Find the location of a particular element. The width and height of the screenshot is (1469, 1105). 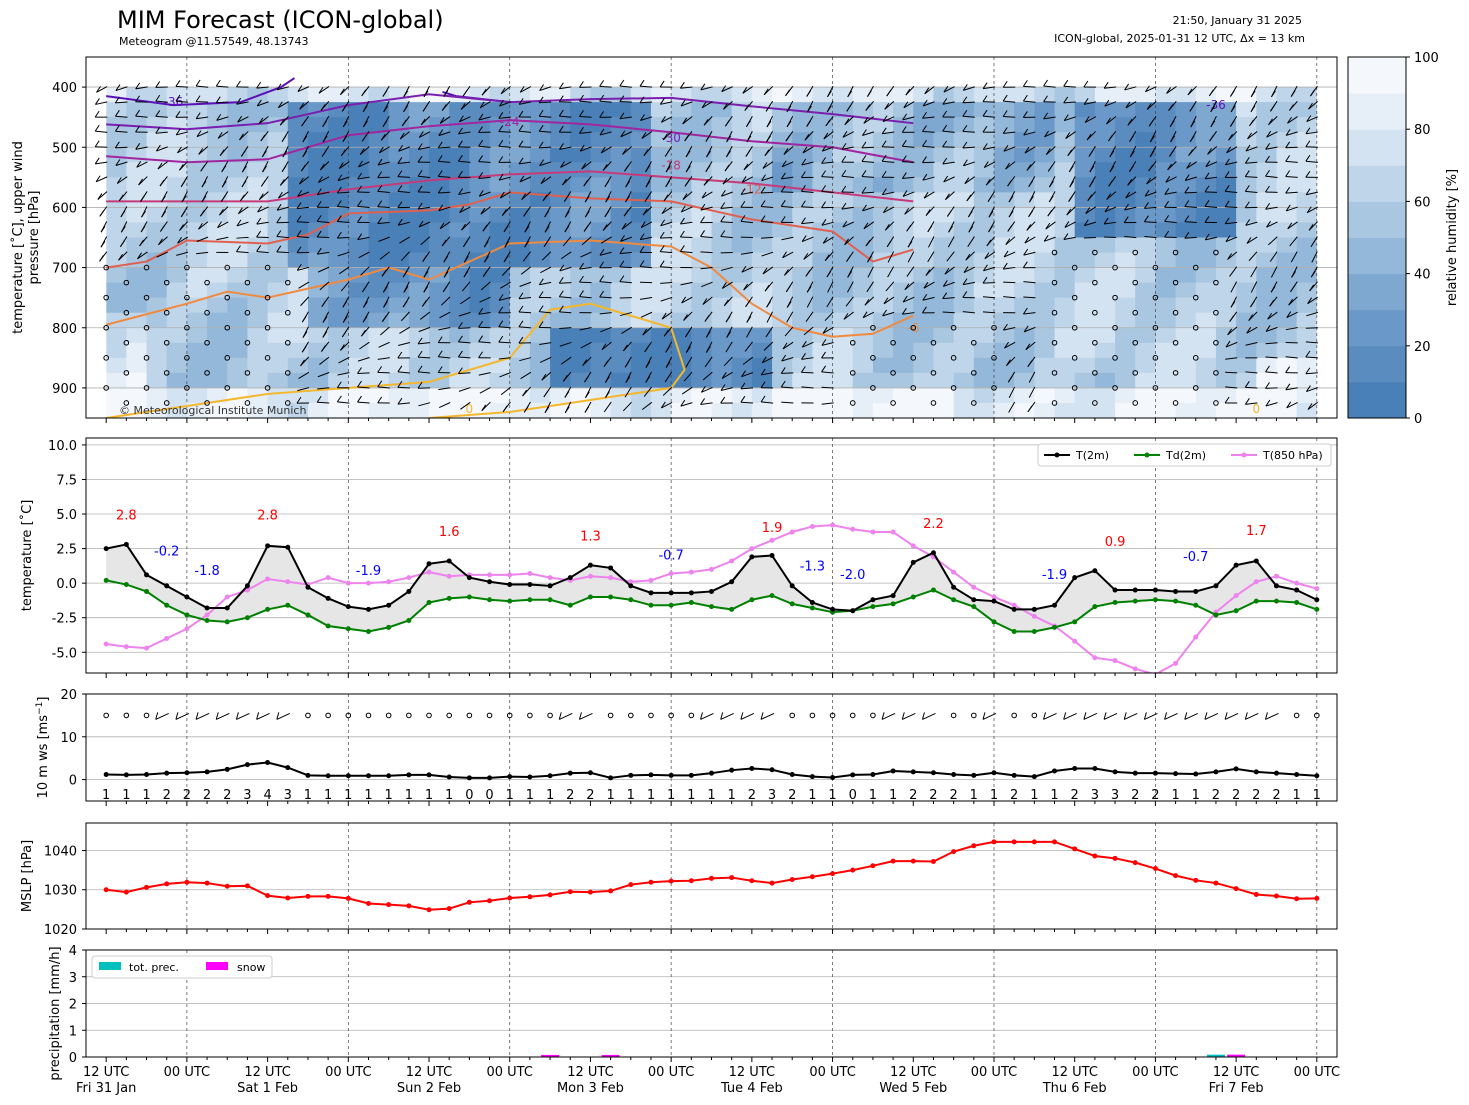

extremum-label: 2.8 is located at coordinates (126, 516).